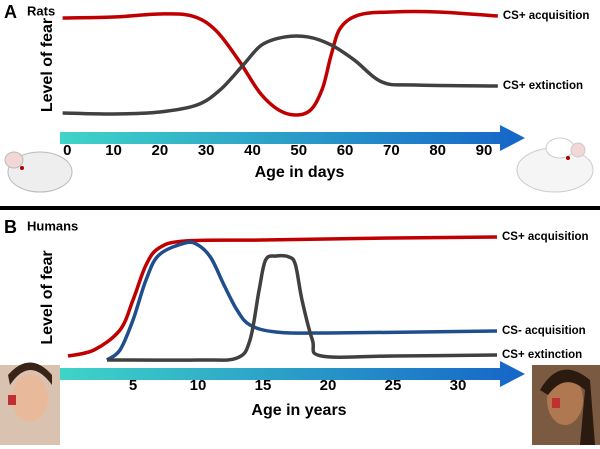 This screenshot has height=449, width=600. I want to click on x-tick-label: 70, so click(391, 150).